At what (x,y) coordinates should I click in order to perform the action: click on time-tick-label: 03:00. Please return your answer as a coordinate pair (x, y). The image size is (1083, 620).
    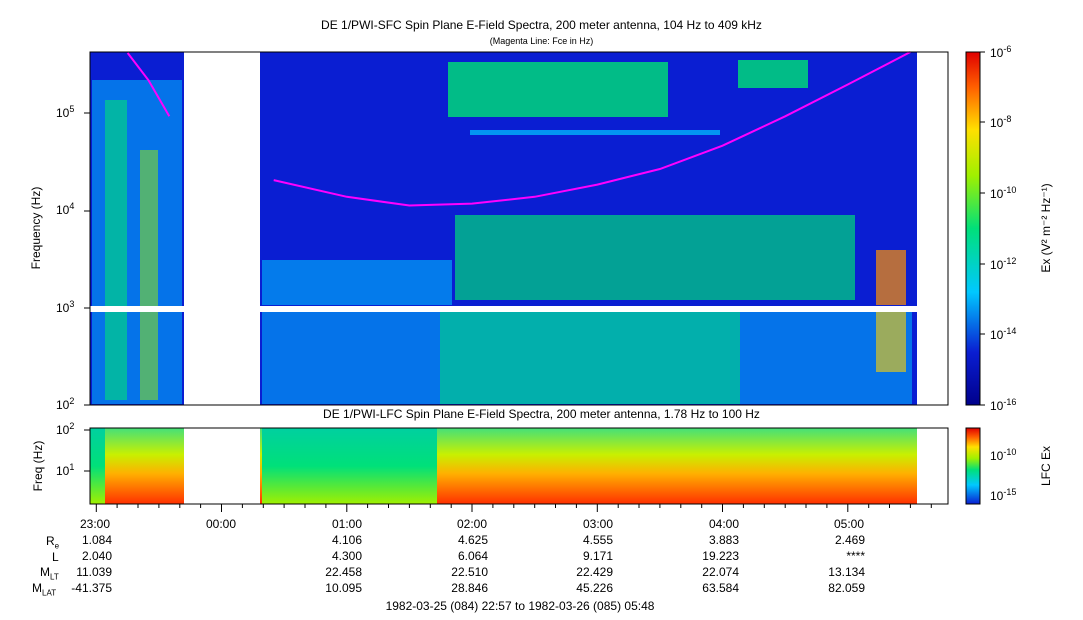
    Looking at the image, I should click on (598, 524).